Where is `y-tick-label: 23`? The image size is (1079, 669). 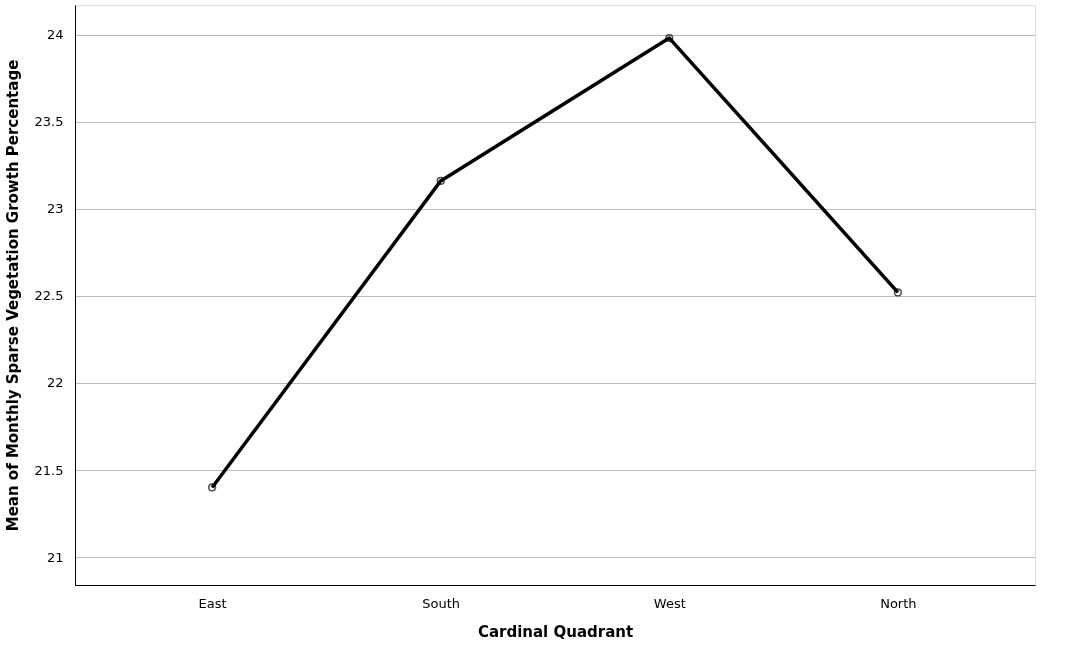
y-tick-label: 23 is located at coordinates (55, 209).